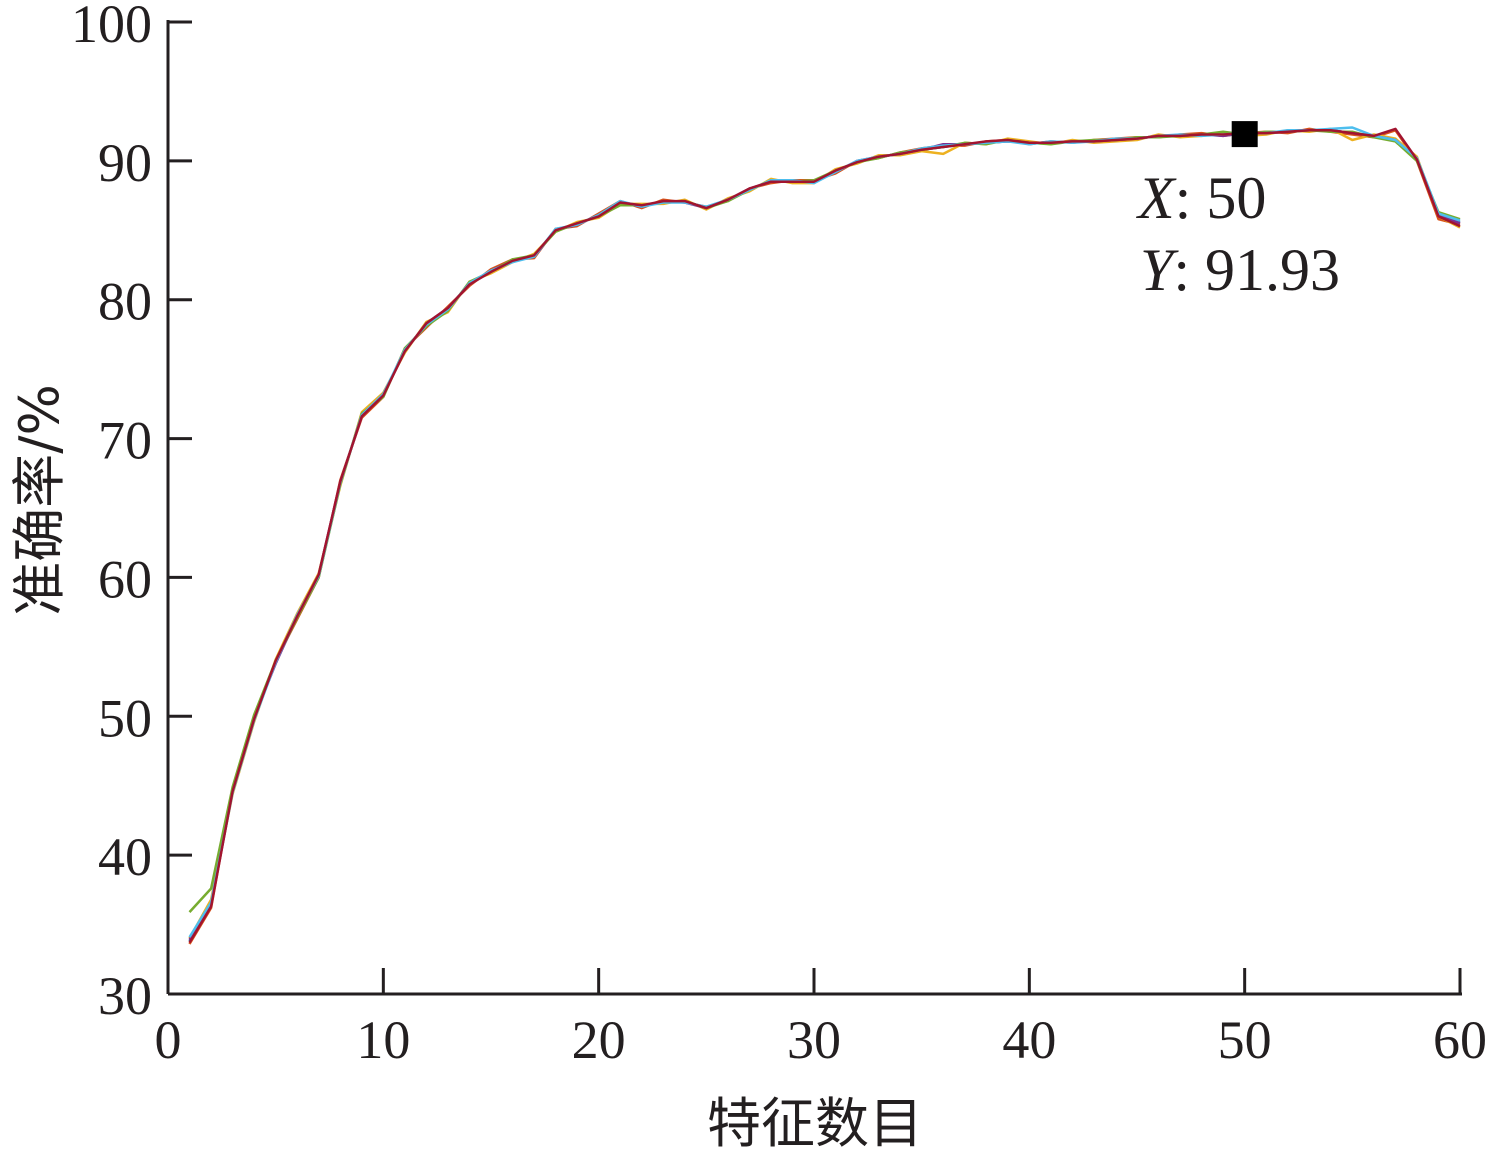 The width and height of the screenshot is (1488, 1152). I want to click on datatip-y-value: 91.93, so click(1272, 270).